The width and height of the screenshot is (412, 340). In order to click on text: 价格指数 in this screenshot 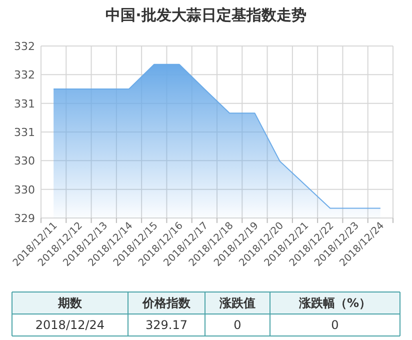, I will do `click(167, 303)`.